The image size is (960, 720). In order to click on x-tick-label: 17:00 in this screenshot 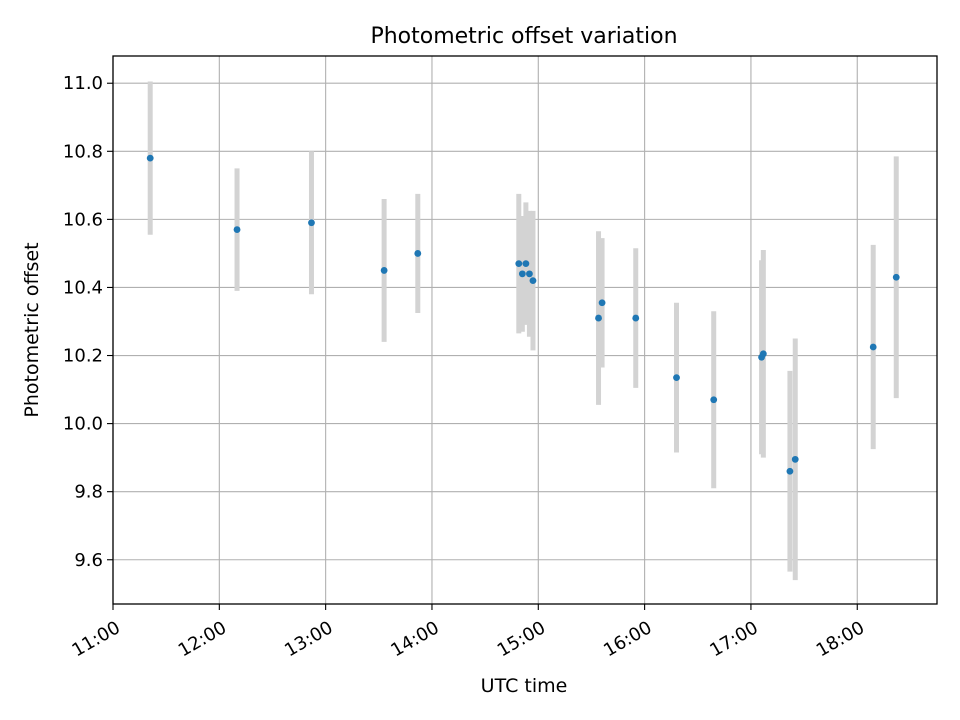, I will do `click(733, 639)`.